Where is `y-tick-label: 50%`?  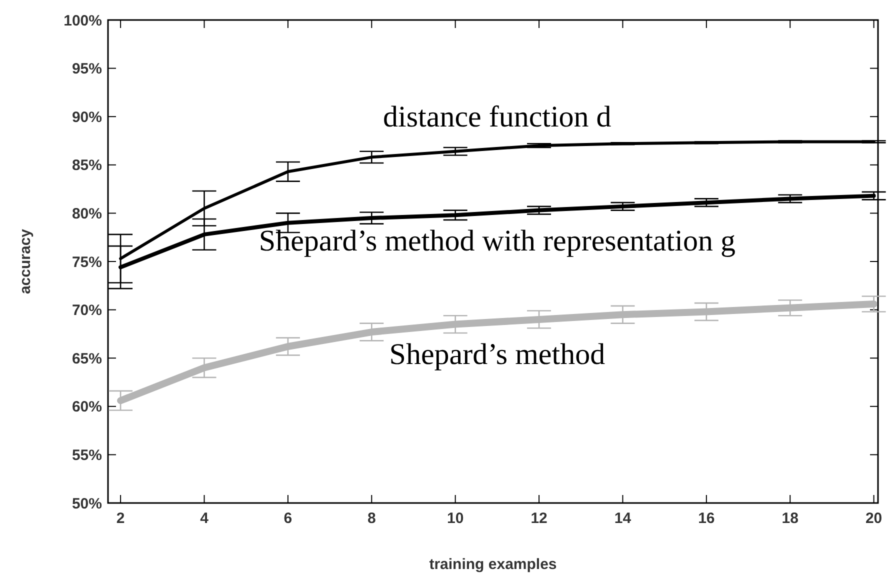
y-tick-label: 50% is located at coordinates (87, 503).